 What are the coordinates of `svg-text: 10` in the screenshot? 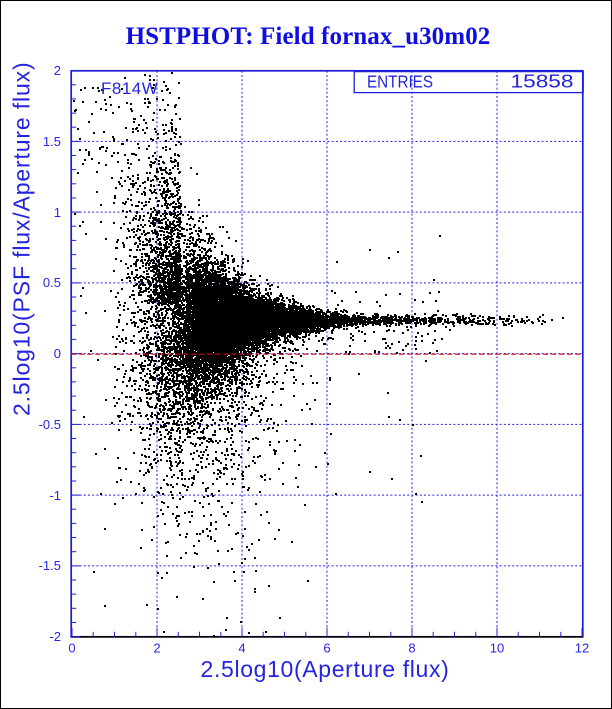 It's located at (497, 648).